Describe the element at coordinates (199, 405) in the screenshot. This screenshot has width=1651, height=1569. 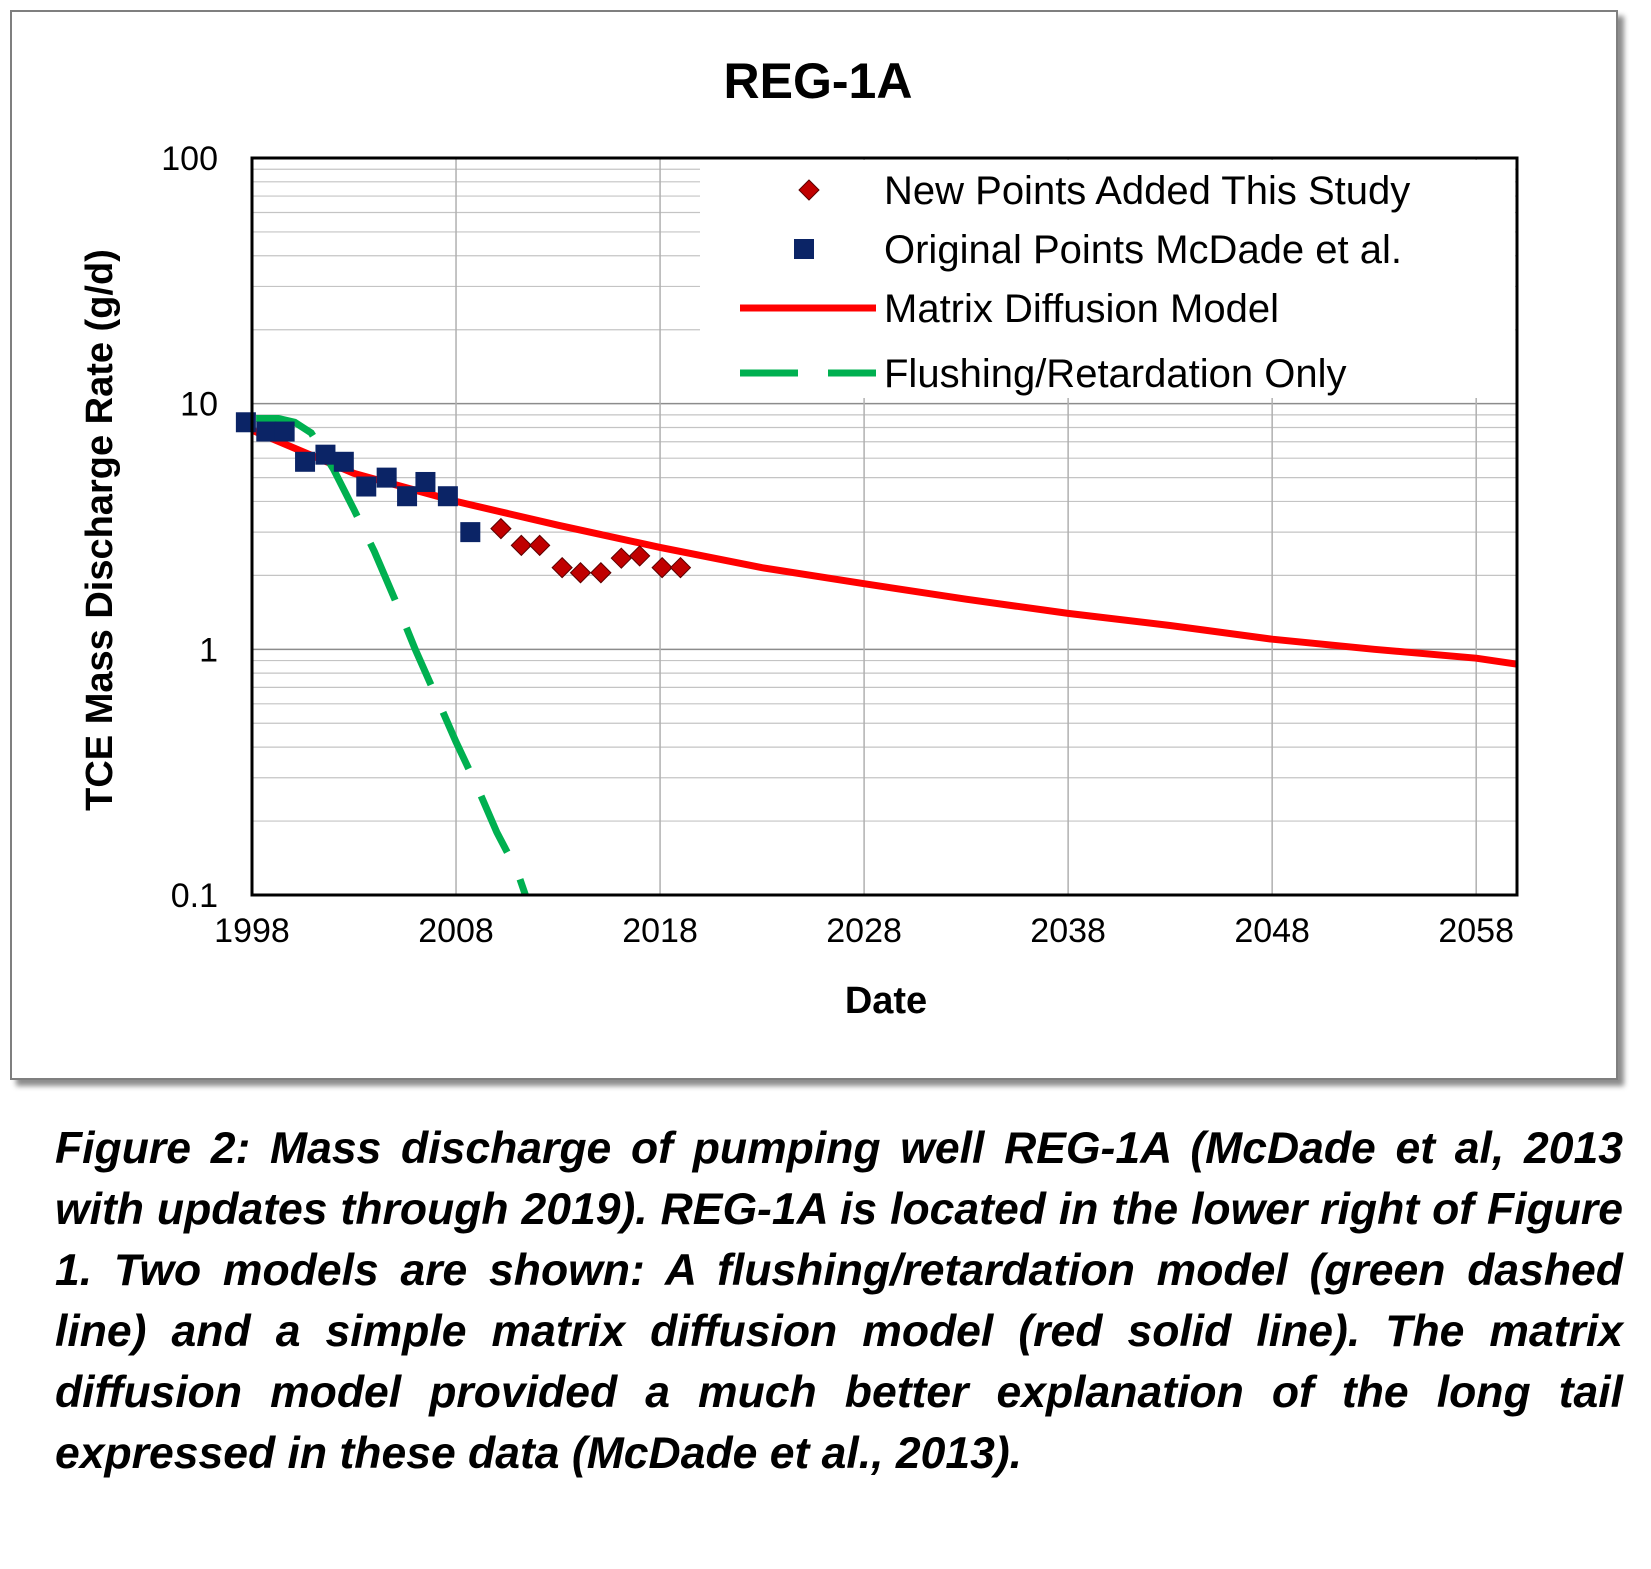
I see `y-tick-label: 10` at that location.